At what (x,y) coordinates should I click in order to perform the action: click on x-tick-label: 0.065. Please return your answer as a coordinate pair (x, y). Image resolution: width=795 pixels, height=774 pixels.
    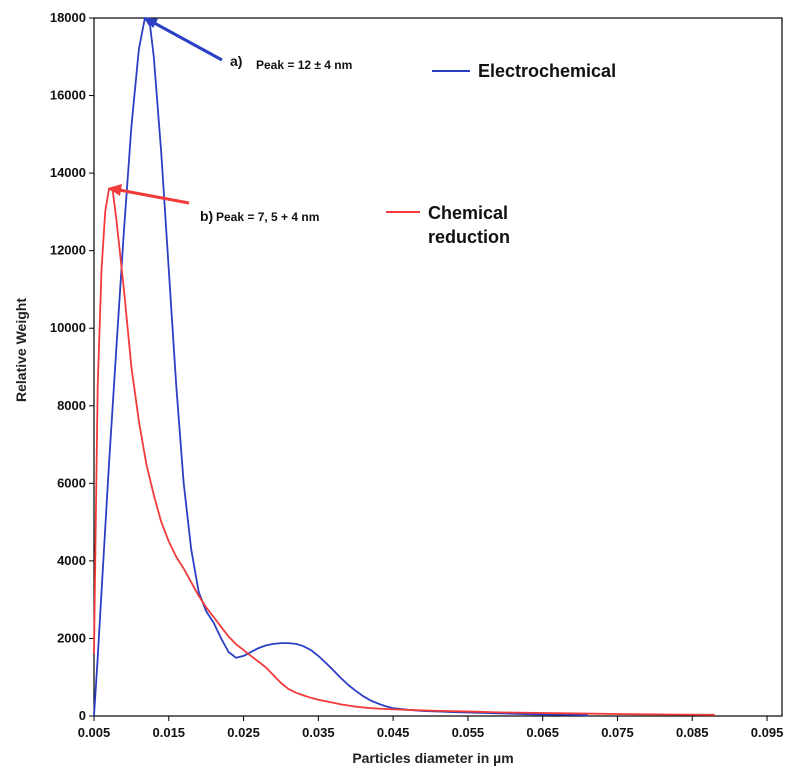
    Looking at the image, I should click on (542, 732).